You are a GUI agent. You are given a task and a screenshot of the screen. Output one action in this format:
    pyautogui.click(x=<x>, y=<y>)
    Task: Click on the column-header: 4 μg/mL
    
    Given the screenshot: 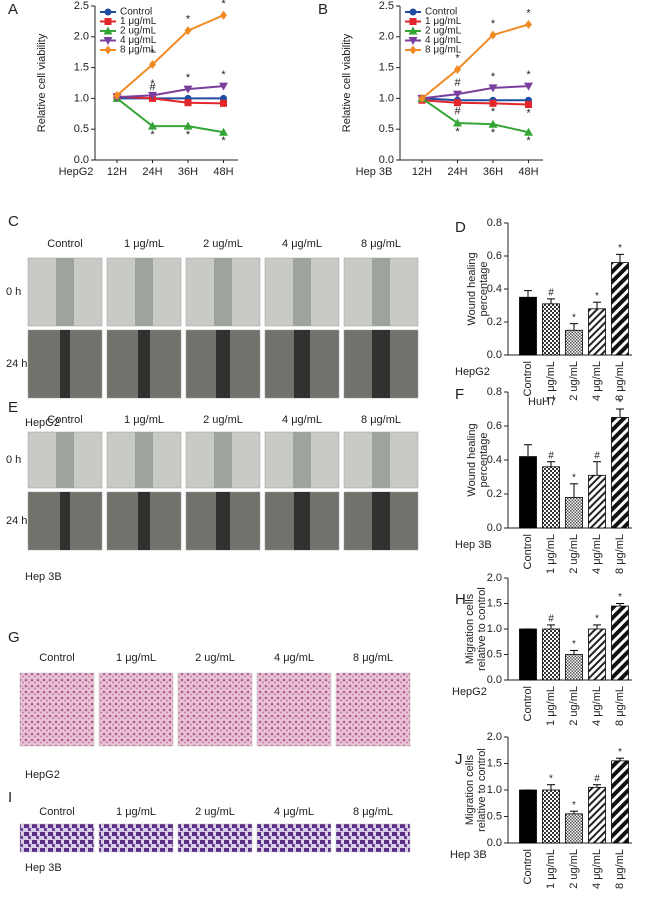 What is the action you would take?
    pyautogui.click(x=294, y=658)
    